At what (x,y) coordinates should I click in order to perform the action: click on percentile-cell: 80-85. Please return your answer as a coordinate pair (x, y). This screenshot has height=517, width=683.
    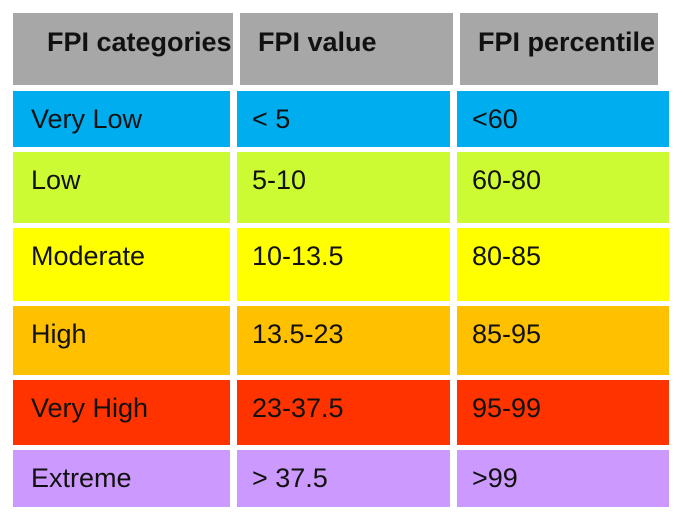
    Looking at the image, I should click on (563, 264).